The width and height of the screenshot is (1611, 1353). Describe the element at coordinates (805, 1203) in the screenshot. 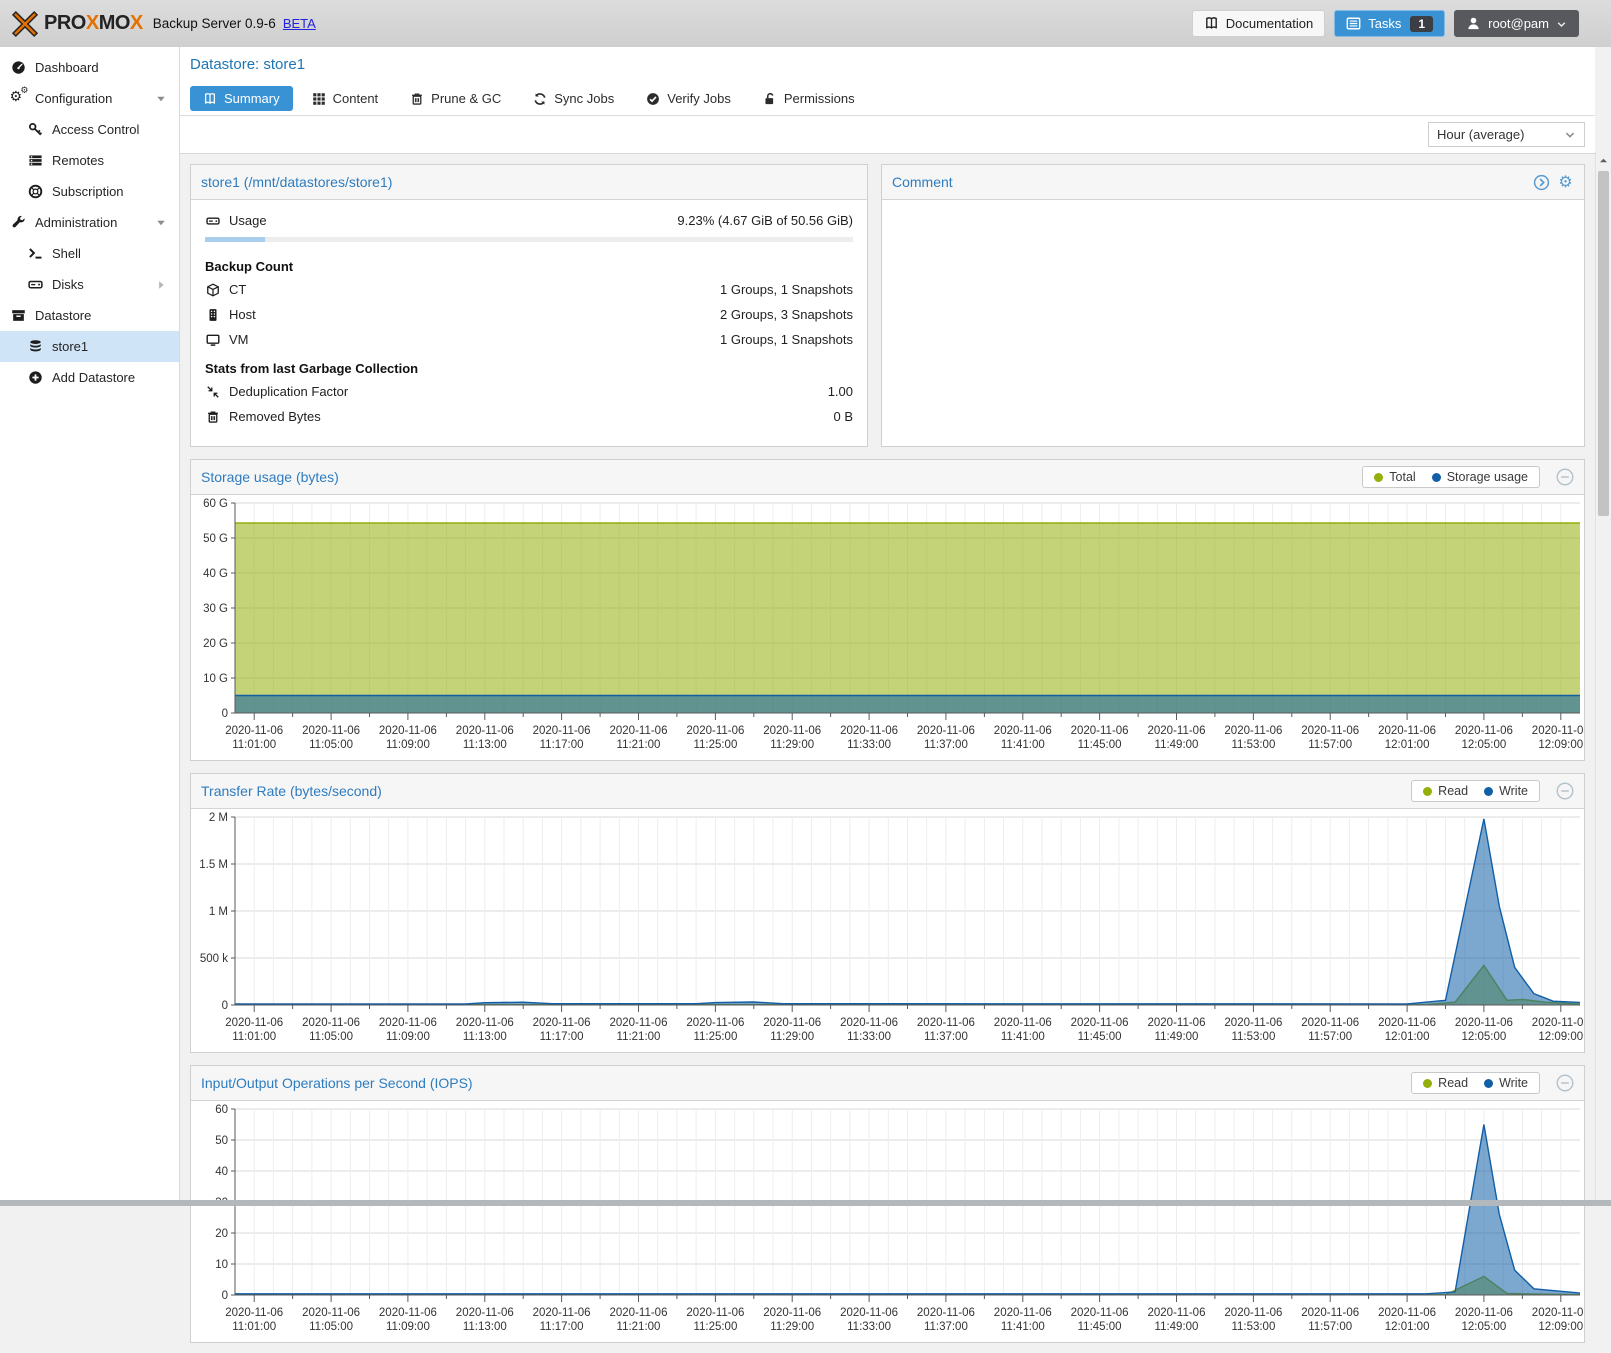

I see `bottom-edge-strip` at that location.